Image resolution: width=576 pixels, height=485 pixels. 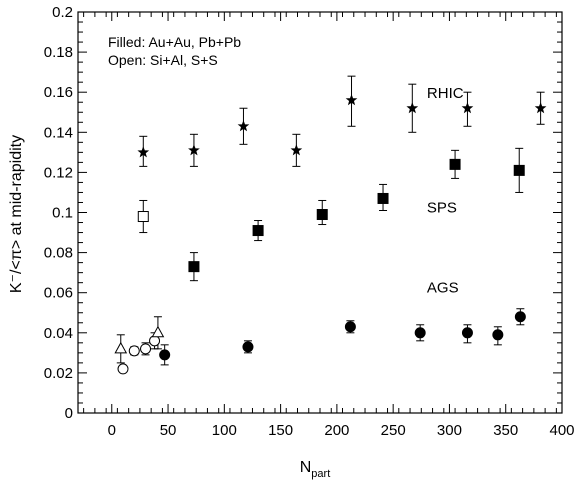 I want to click on y-tick-label: 0.04, so click(x=58, y=333).